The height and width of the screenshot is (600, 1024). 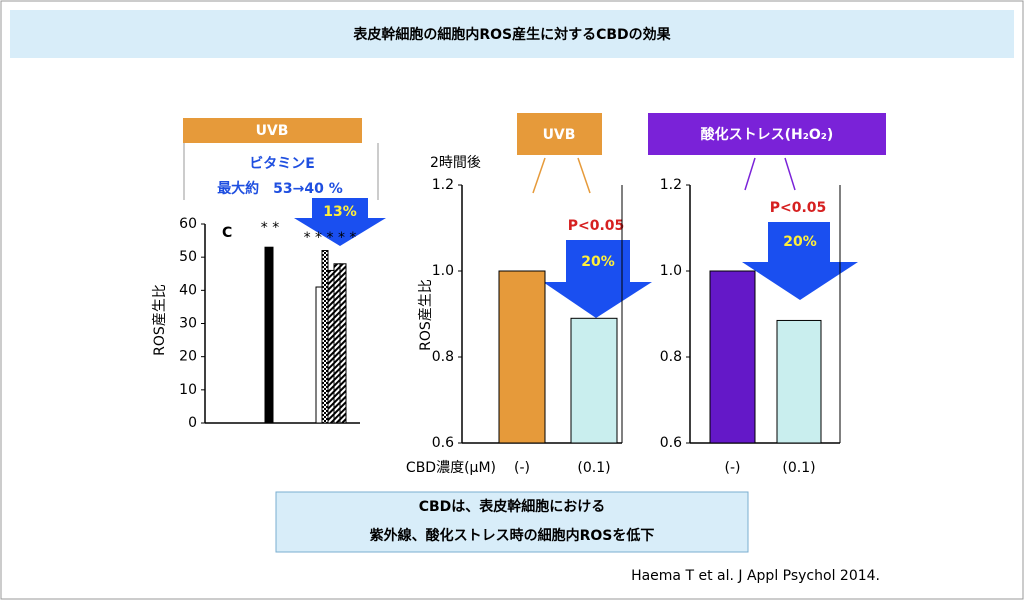 I want to click on conclusion-line: CBDは、表皮幹細胞における, so click(x=512, y=506).